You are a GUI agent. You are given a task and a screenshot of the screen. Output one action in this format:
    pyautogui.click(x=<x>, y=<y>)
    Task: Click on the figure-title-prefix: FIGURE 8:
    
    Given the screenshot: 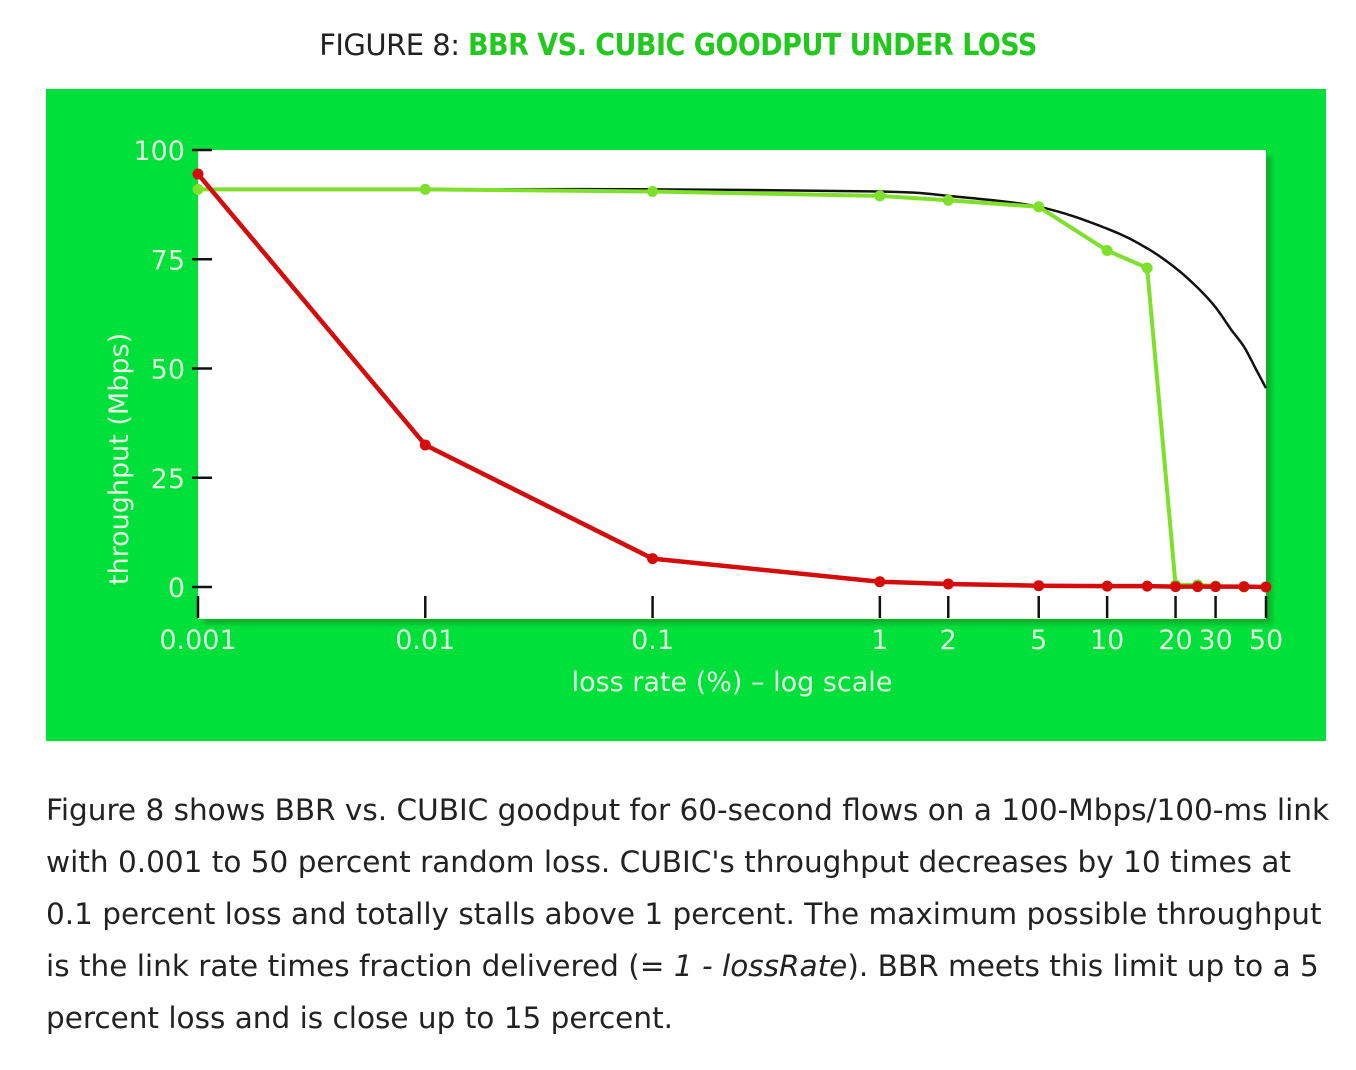 What is the action you would take?
    pyautogui.click(x=389, y=45)
    